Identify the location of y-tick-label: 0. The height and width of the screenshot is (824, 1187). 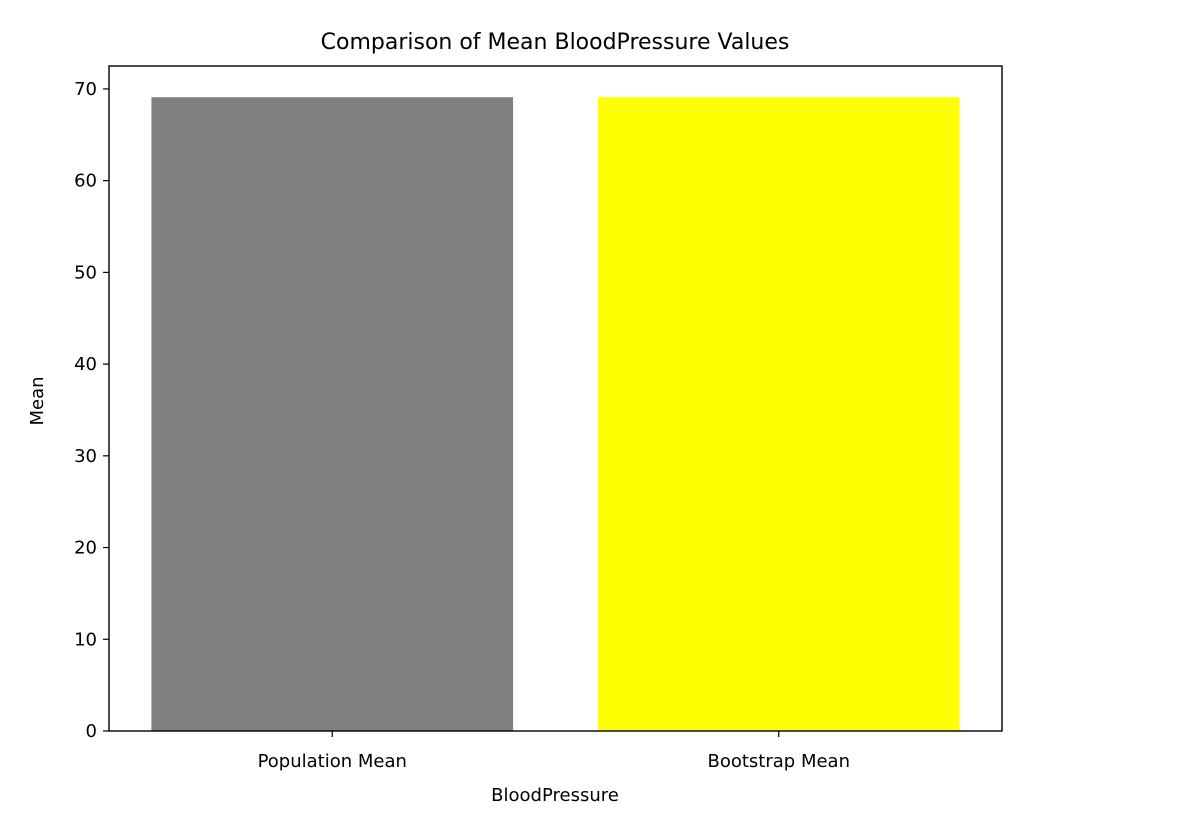
(91, 731).